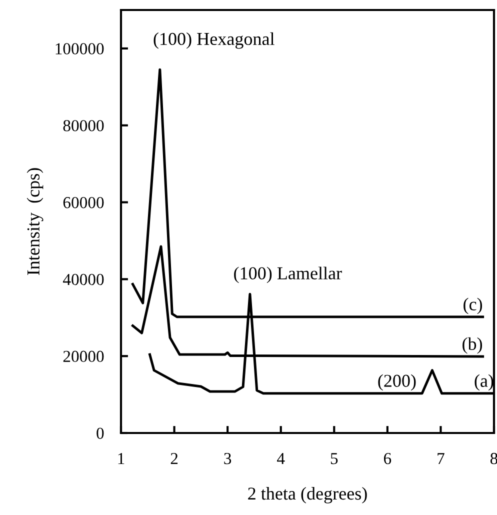  I want to click on x-tick-label: 6, so click(388, 458).